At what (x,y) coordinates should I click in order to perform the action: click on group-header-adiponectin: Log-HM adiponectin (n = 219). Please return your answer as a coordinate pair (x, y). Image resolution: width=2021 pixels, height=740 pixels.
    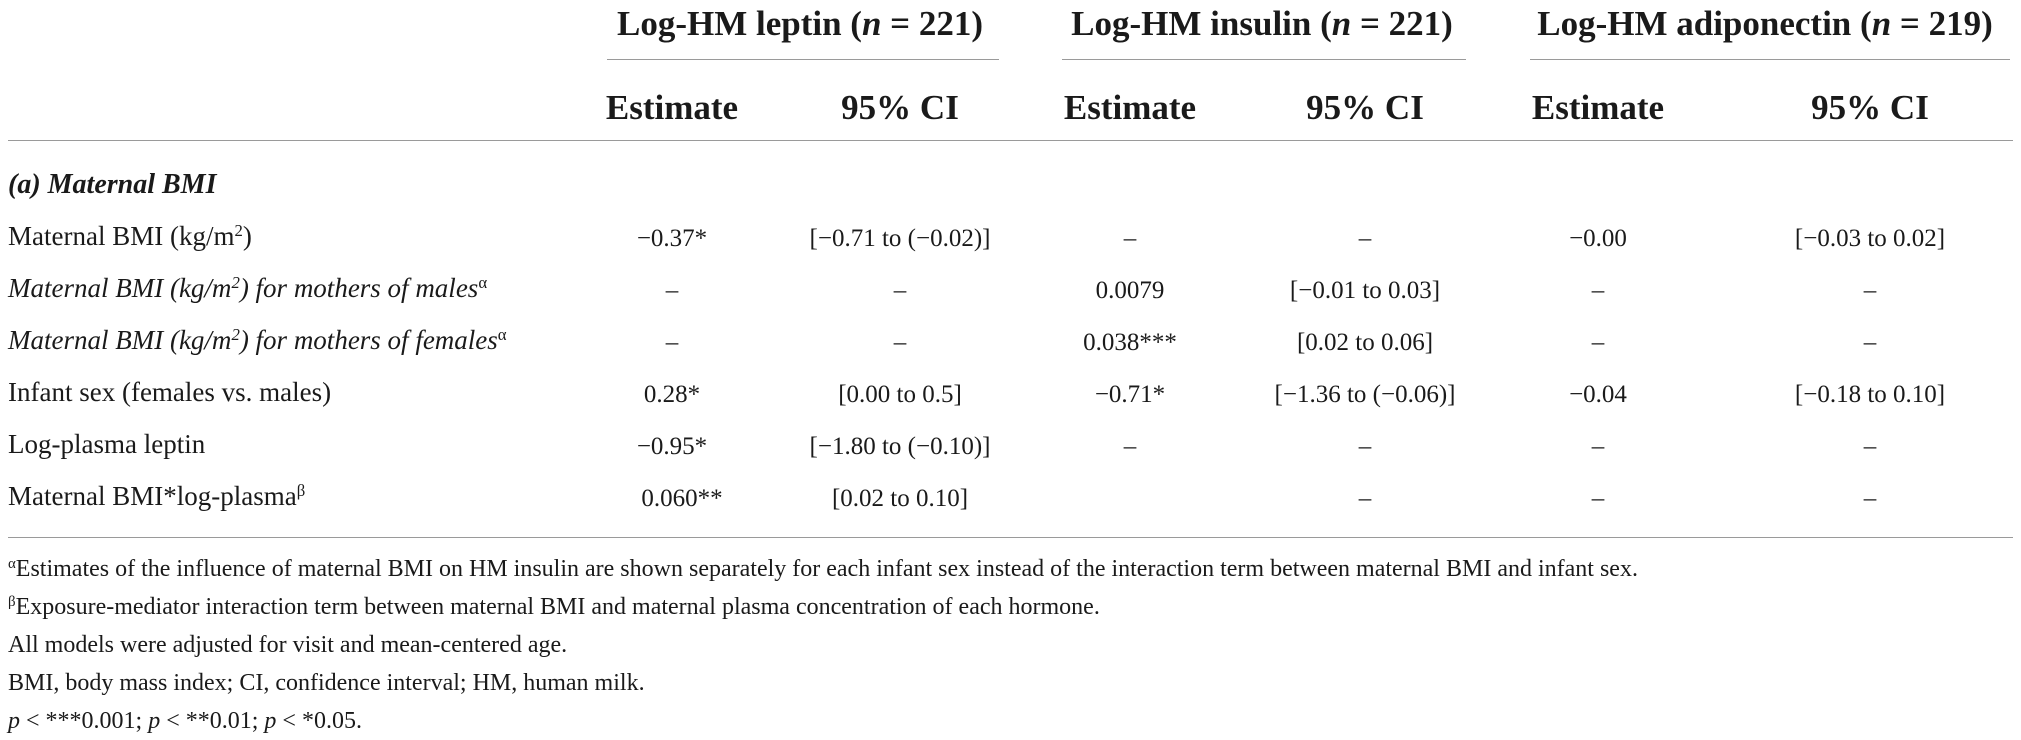
    Looking at the image, I should click on (1765, 23).